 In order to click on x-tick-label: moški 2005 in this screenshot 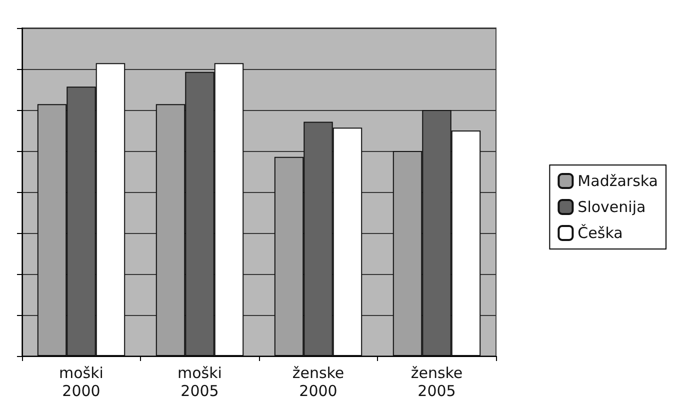, I will do `click(200, 382)`.